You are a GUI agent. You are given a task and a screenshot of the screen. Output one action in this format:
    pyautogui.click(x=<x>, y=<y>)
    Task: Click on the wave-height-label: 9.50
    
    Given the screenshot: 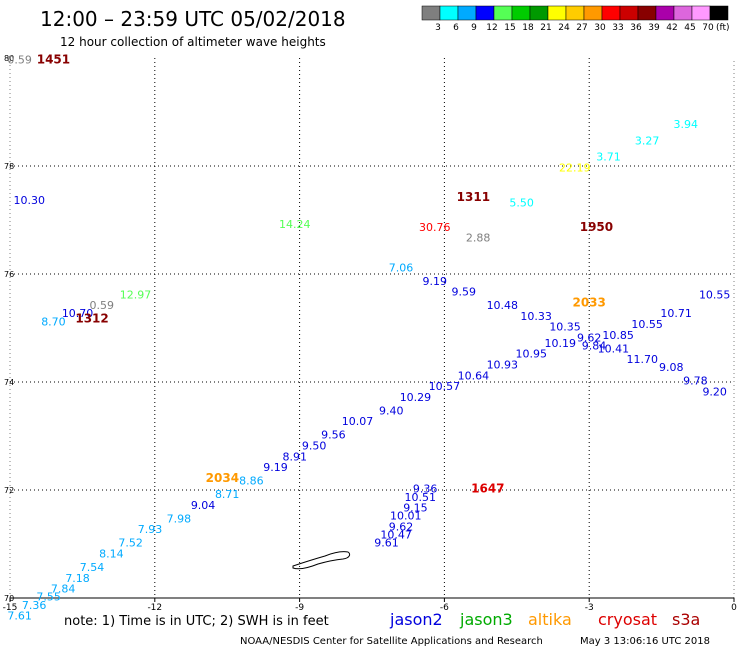 What is the action you would take?
    pyautogui.click(x=314, y=446)
    